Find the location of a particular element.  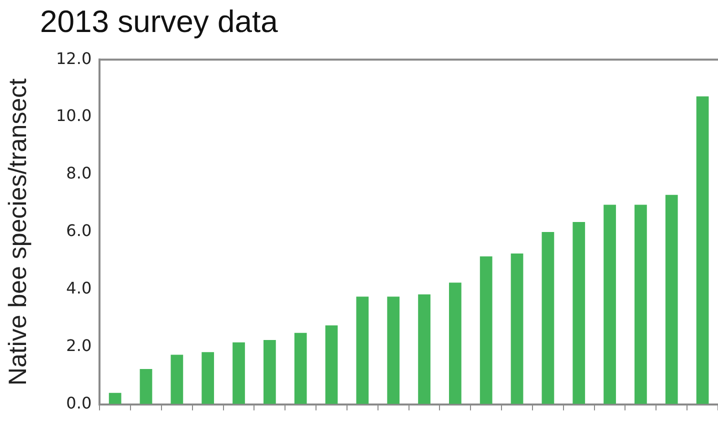

y-axis-title: Native bee species/transect is located at coordinates (18, 232).